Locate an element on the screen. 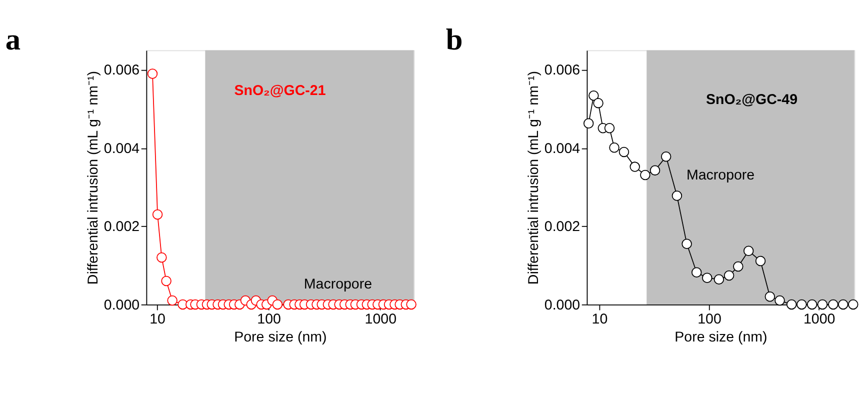  chart-title: a is located at coordinates (12, 39).